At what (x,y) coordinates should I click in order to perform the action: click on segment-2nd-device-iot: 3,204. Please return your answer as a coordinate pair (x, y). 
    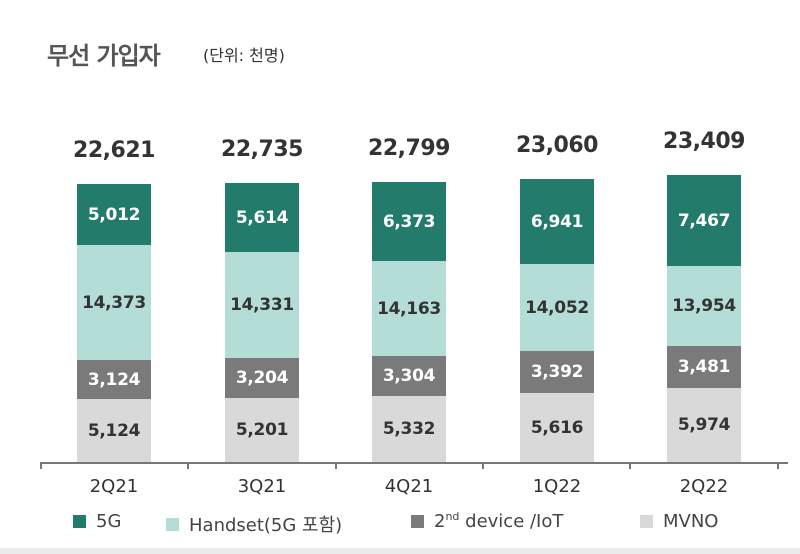
    Looking at the image, I should click on (262, 378).